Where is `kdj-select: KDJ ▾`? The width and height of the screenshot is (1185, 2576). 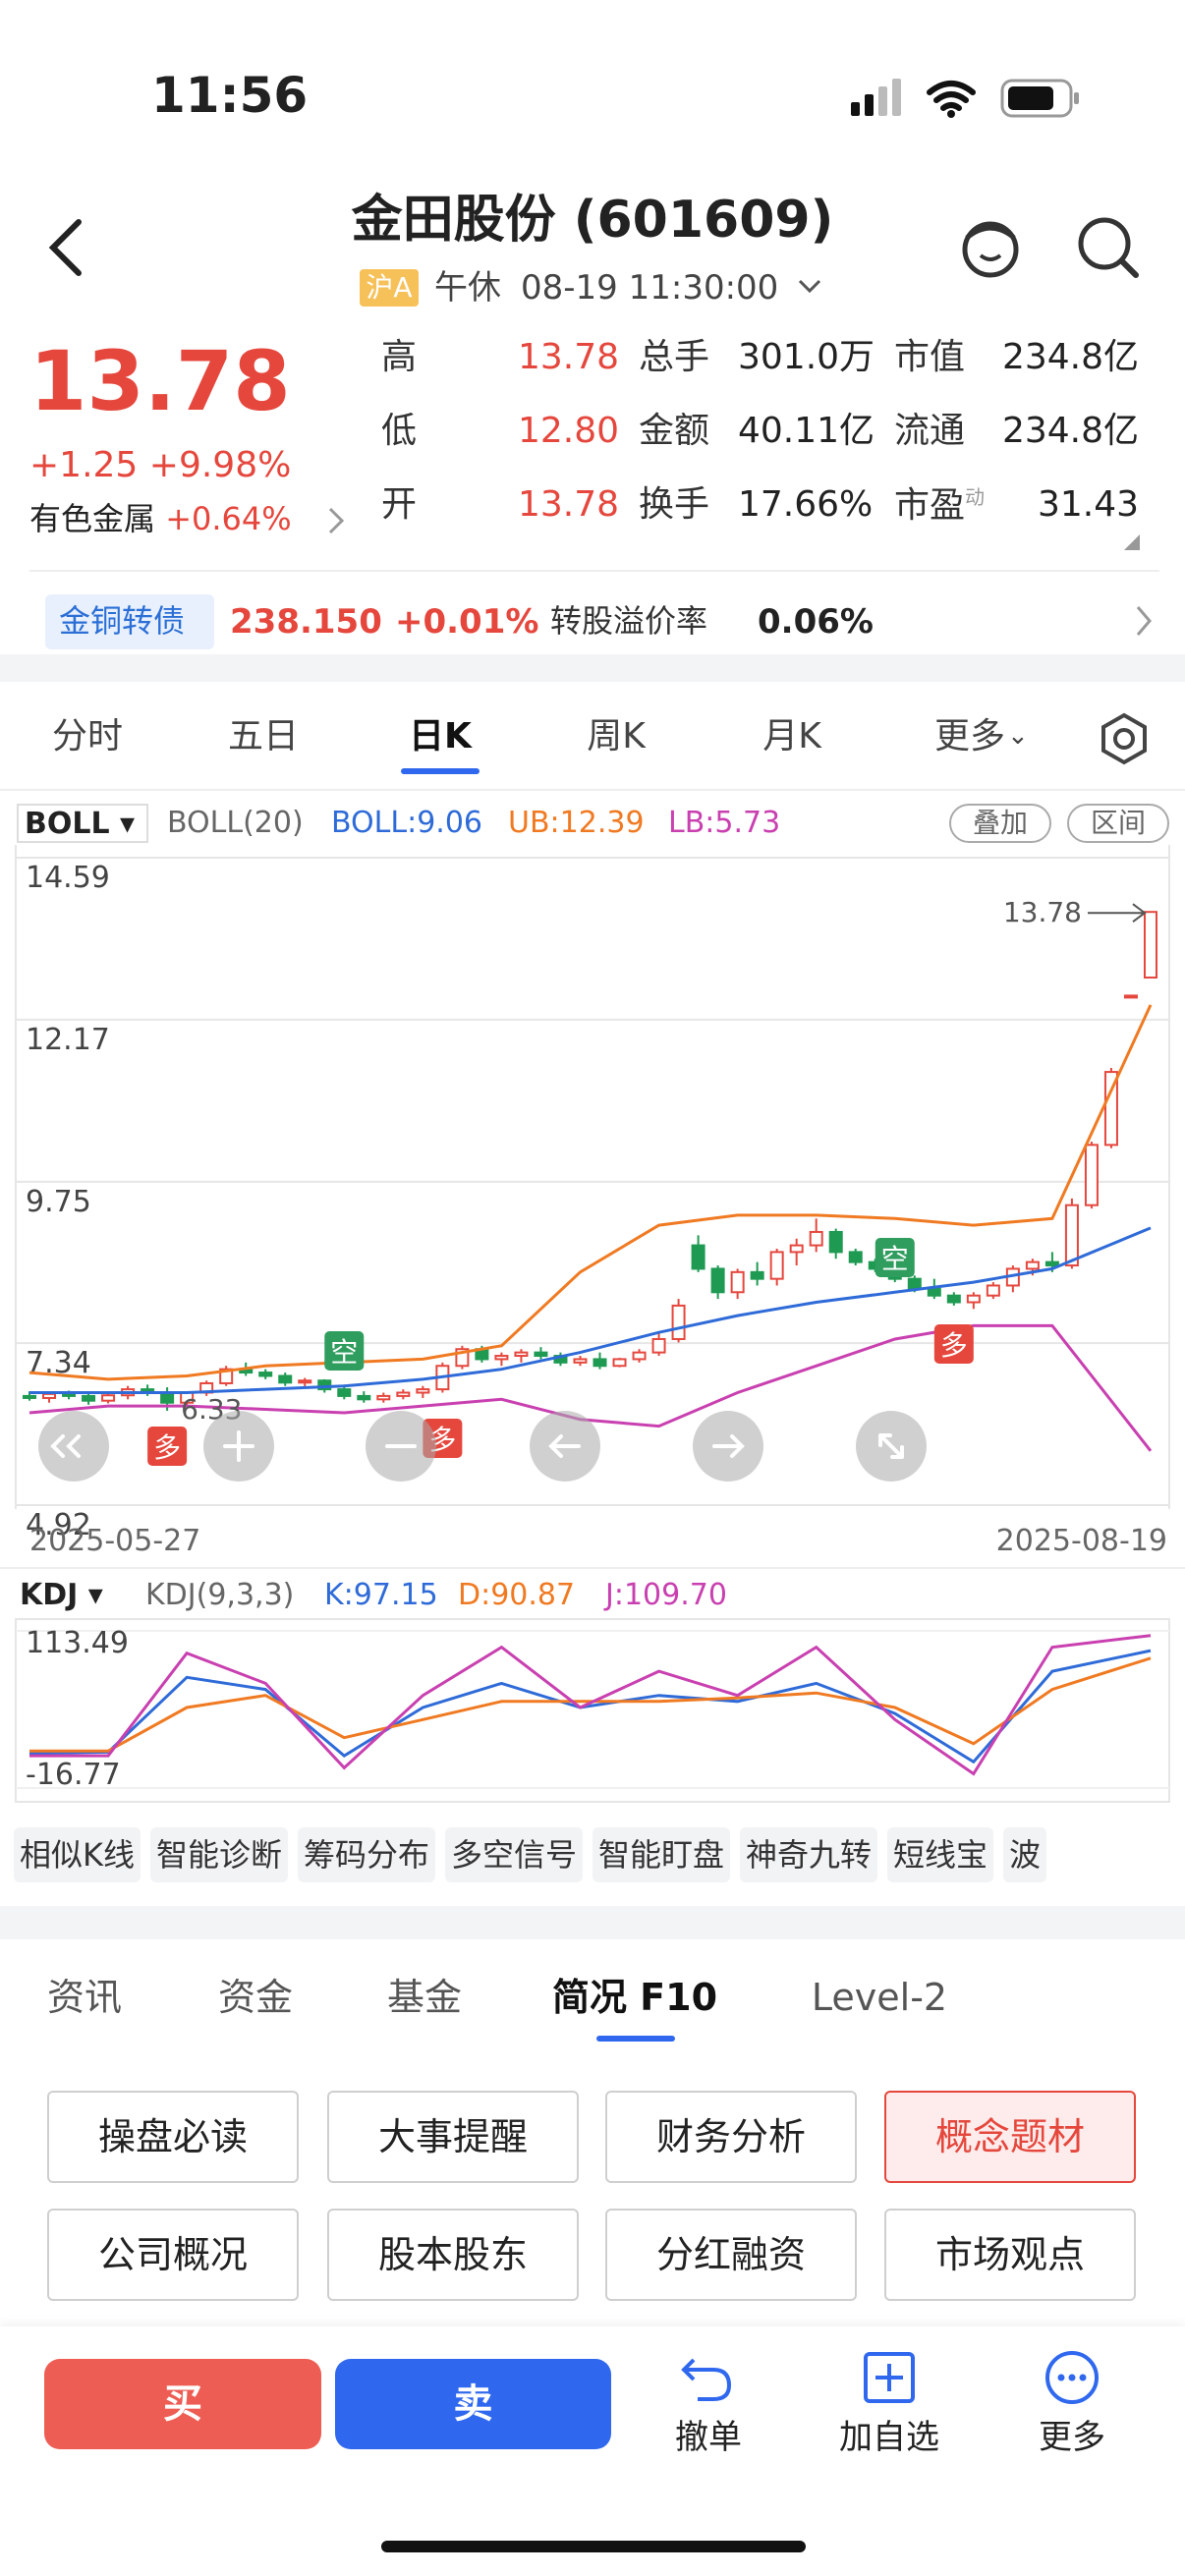
kdj-select: KDJ ▾ is located at coordinates (62, 1595).